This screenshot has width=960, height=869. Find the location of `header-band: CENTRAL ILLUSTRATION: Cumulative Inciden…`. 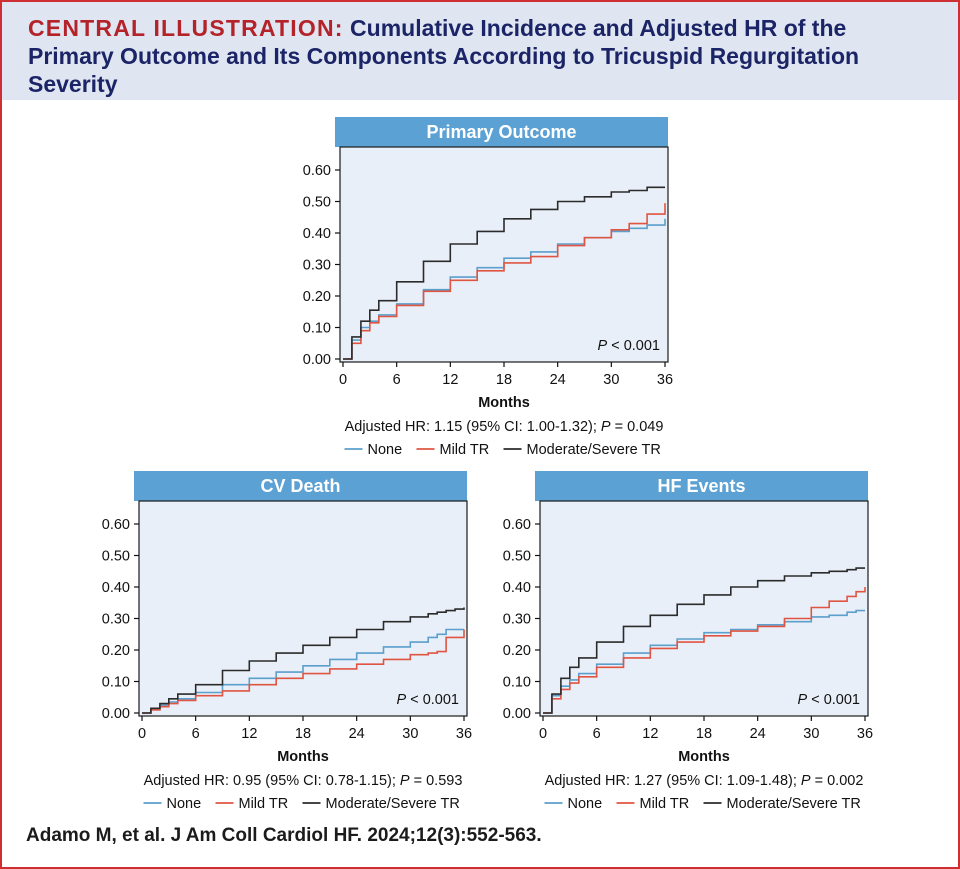

header-band: CENTRAL ILLUSTRATION: Cumulative Inciden… is located at coordinates (480, 51).